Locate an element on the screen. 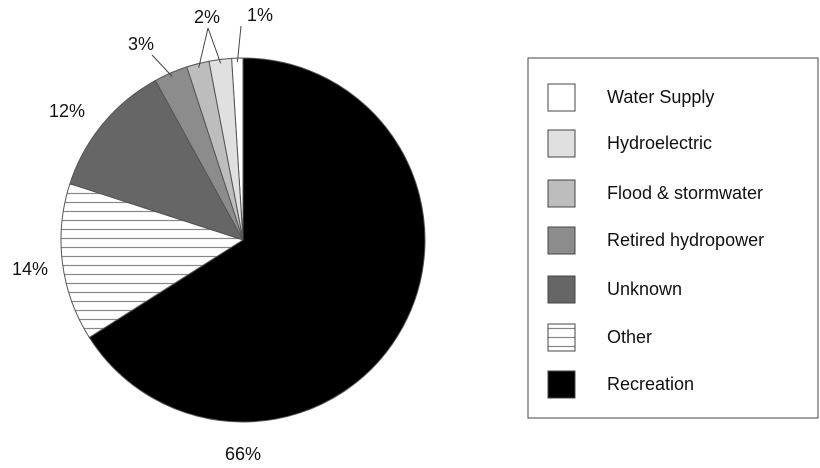 Image resolution: width=820 pixels, height=468 pixels. data-label: 12% is located at coordinates (67, 111).